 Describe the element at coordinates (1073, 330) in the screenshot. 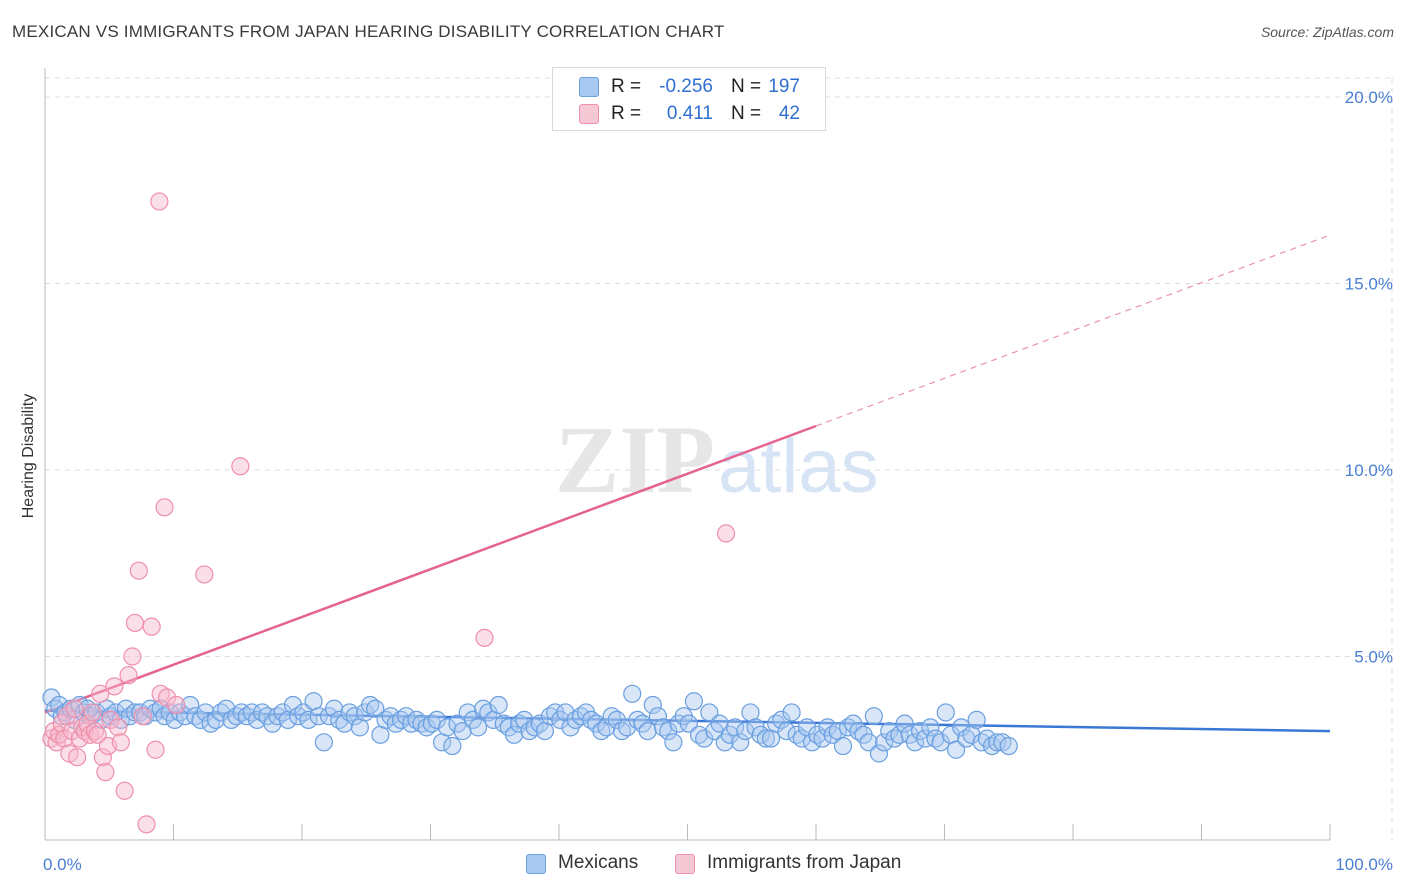

I see `japan-trend-line-dashed` at that location.